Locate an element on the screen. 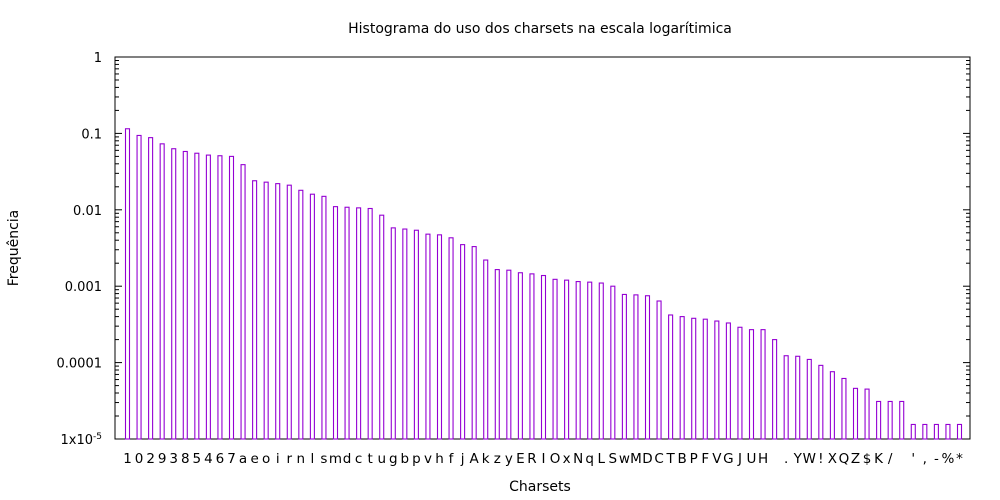  x-tick-label: h is located at coordinates (439, 459).